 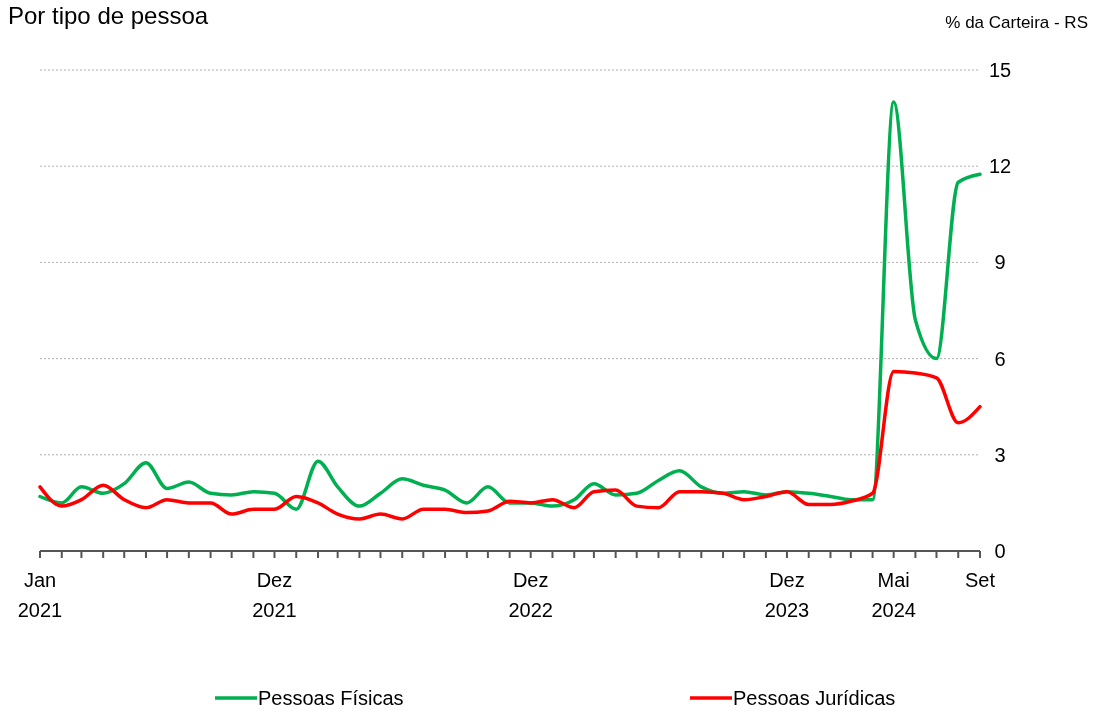 What do you see at coordinates (1016, 22) in the screenshot?
I see `y-axis-title: % da Carteira - RS` at bounding box center [1016, 22].